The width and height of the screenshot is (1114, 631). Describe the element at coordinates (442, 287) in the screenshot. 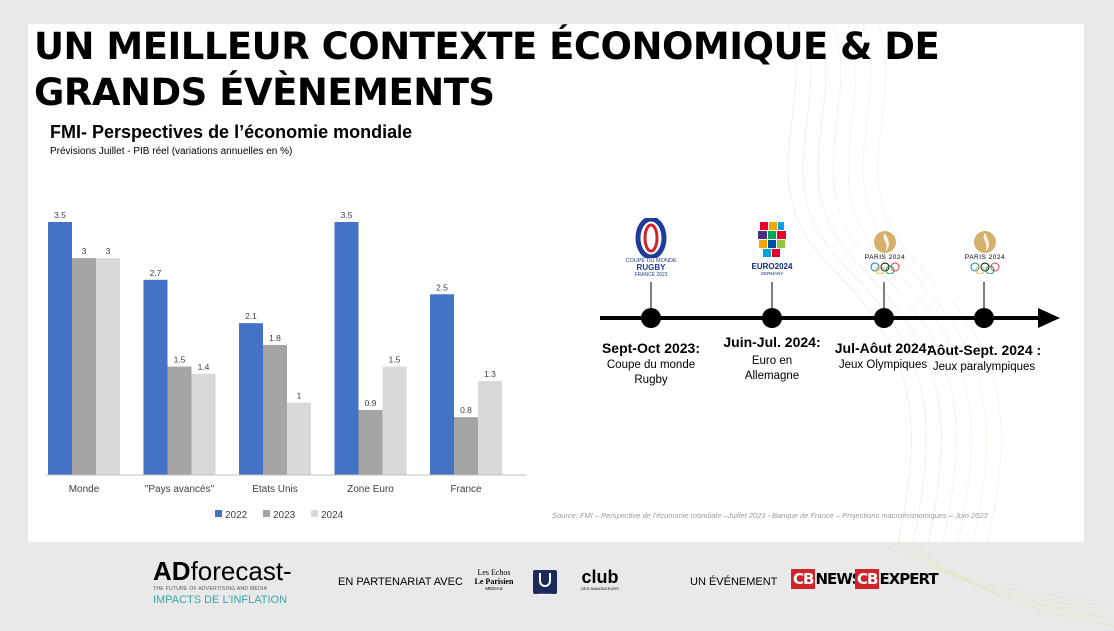

I see `data-label: 2.5` at that location.